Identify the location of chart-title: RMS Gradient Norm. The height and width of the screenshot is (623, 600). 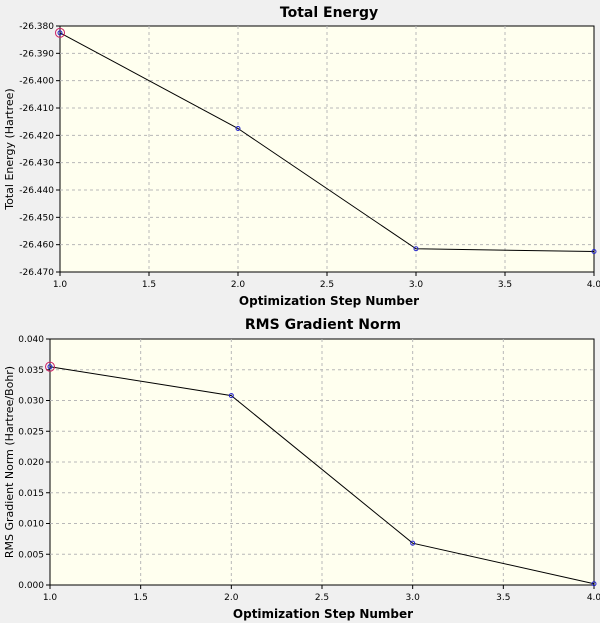
(323, 325).